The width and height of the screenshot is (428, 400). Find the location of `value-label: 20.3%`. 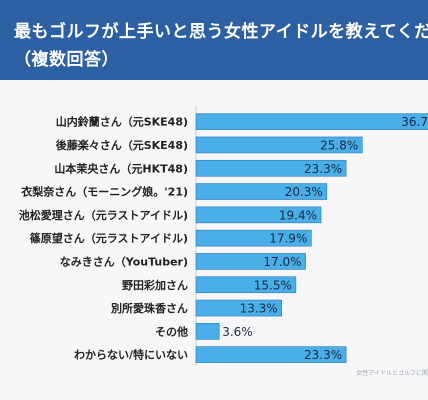

value-label: 20.3% is located at coordinates (304, 192).